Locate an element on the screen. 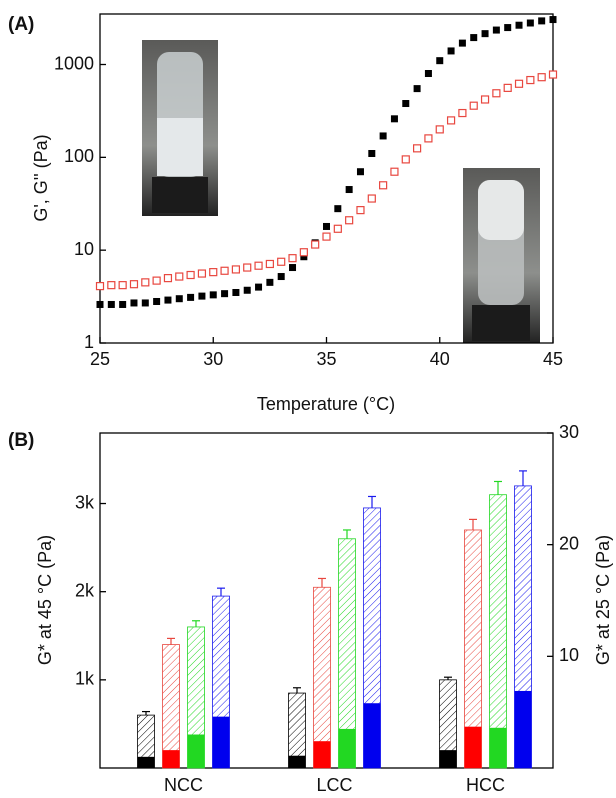 The image size is (616, 798). photo-sol is located at coordinates (501, 255).